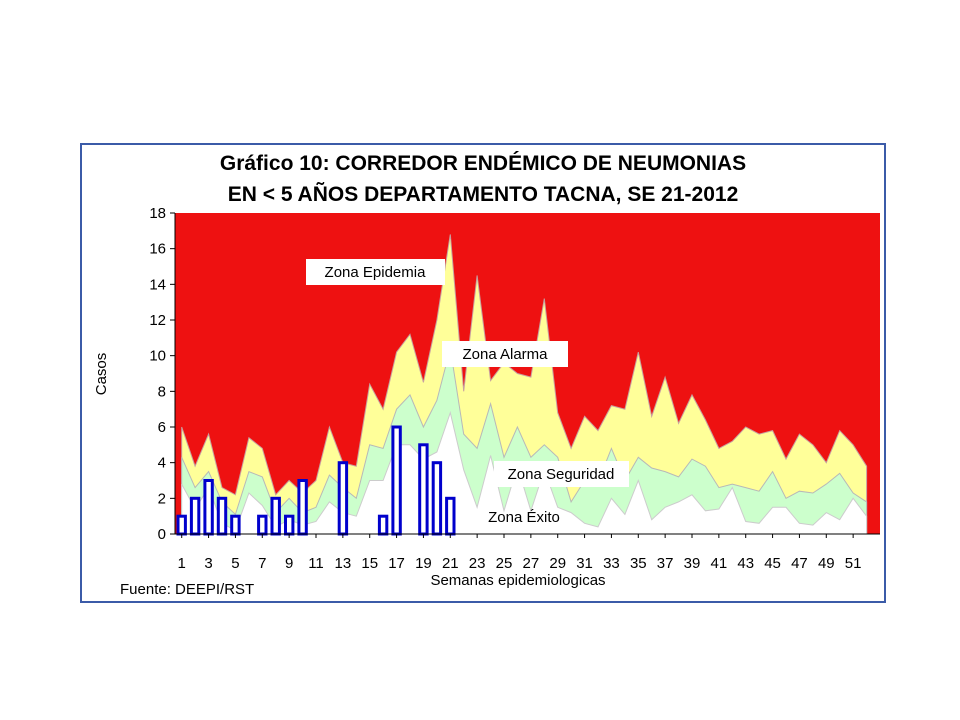  I want to click on y-tick-label: 16, so click(157, 249).